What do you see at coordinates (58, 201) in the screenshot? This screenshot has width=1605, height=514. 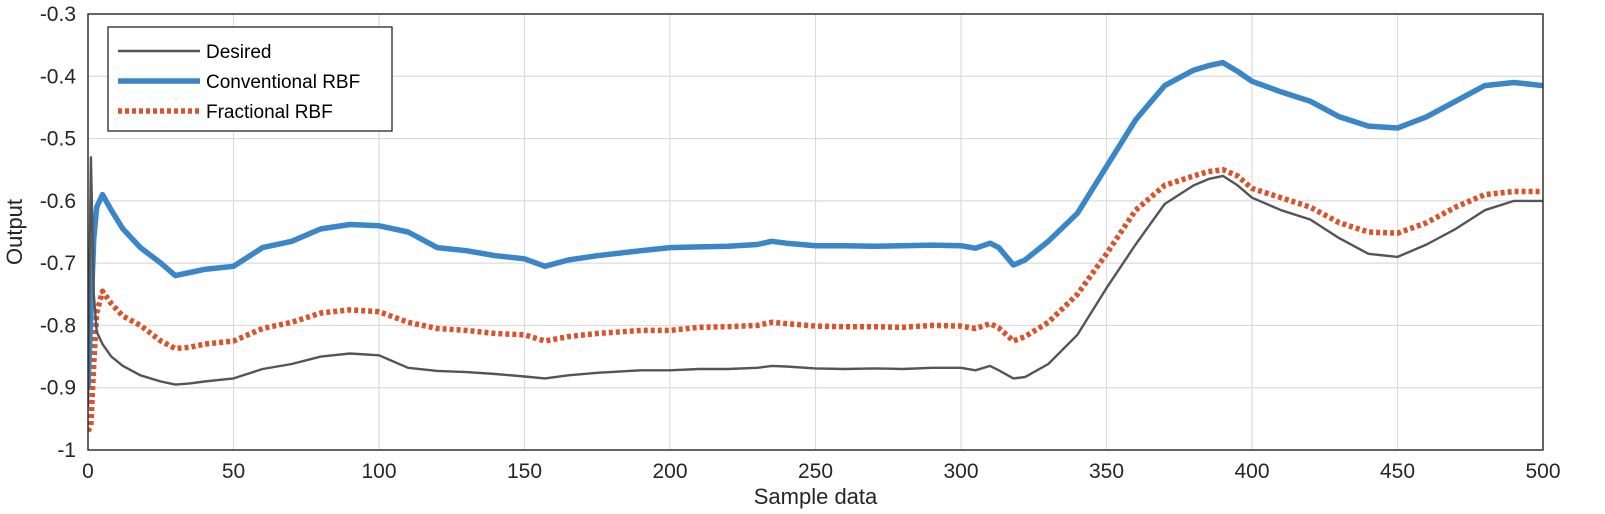 I see `y-tick-label: -0.6` at bounding box center [58, 201].